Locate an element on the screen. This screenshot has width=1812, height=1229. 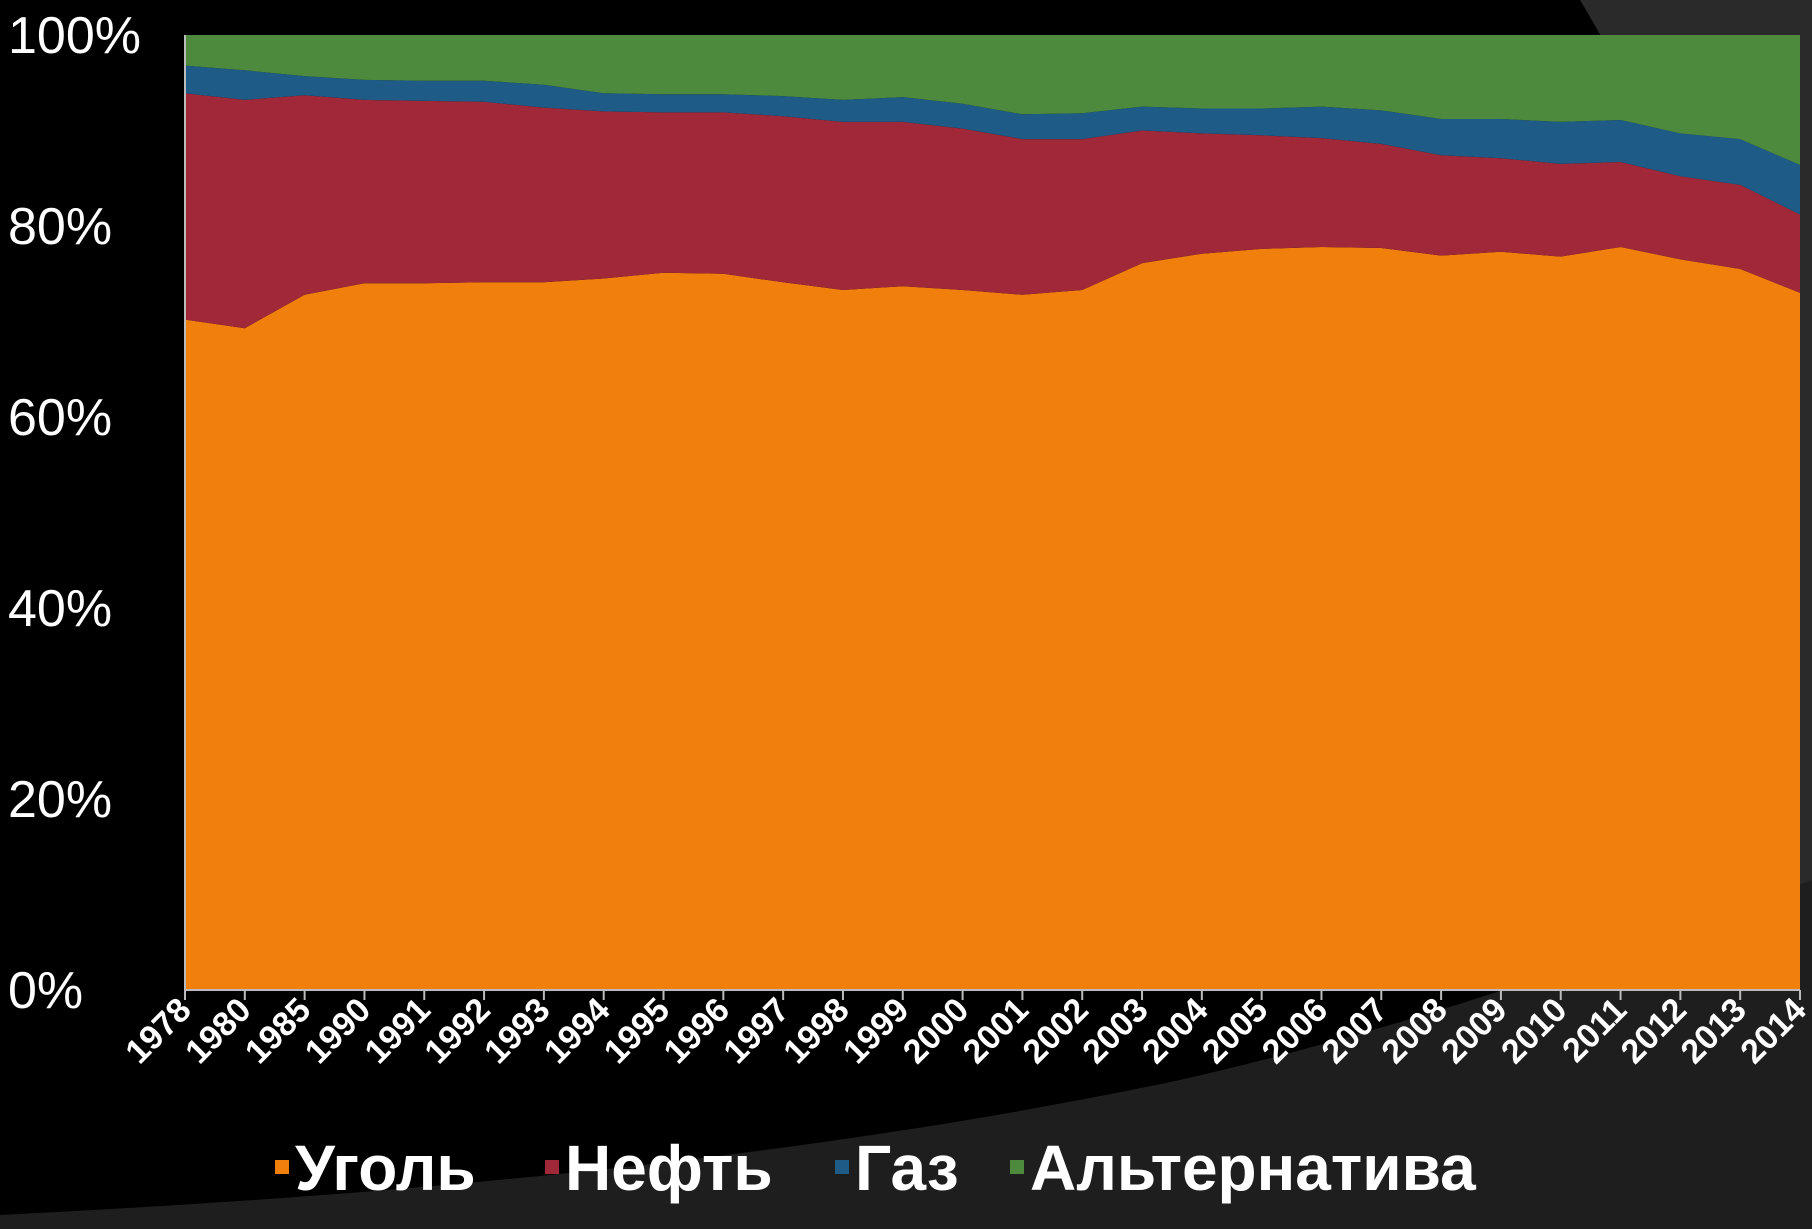
x-tick-label-2003: 2003 is located at coordinates (1115, 1031).